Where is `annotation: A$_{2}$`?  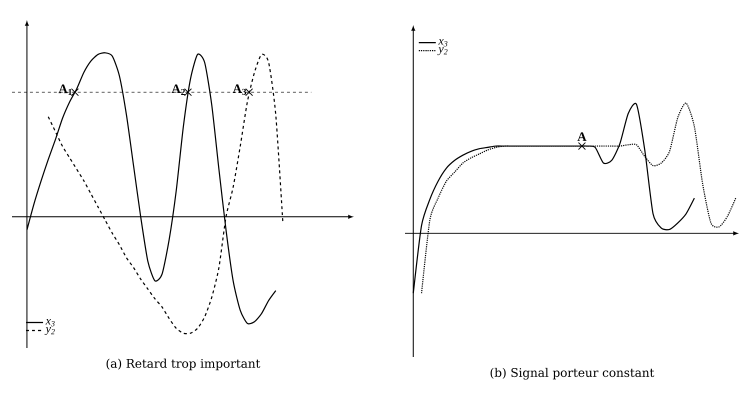 annotation: A$_{2}$ is located at coordinates (178, 89).